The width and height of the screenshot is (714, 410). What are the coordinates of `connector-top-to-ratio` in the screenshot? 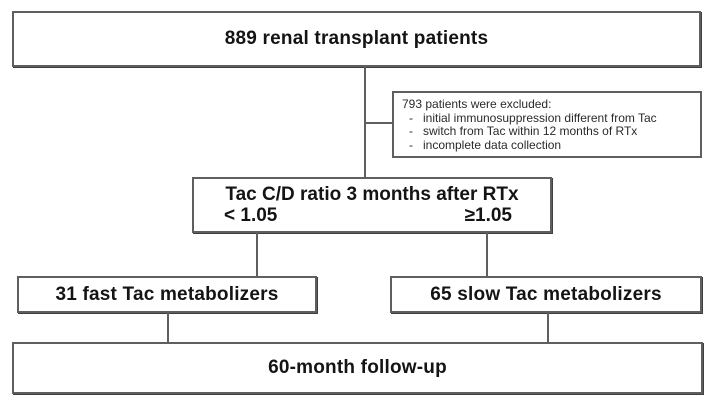 It's located at (365, 122).